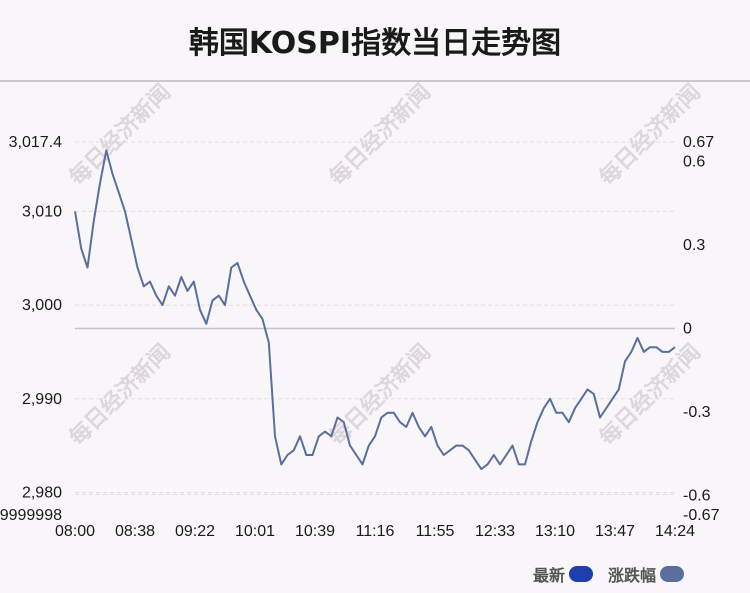 The height and width of the screenshot is (593, 750). I want to click on y-right-tick-label: 0, so click(687, 329).